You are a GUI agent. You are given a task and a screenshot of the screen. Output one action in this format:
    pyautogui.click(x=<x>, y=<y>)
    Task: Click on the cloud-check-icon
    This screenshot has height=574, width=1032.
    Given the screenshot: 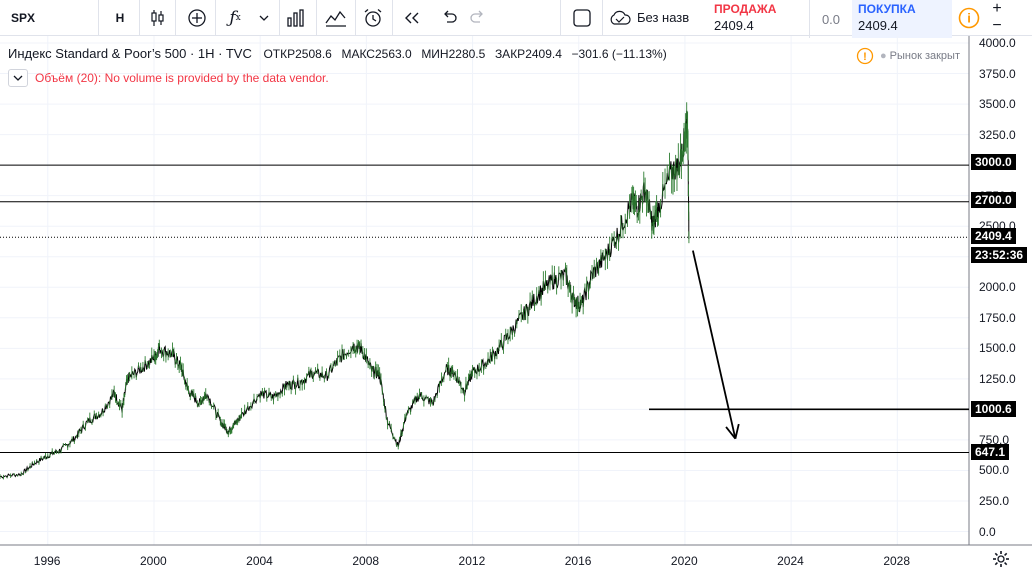 What is the action you would take?
    pyautogui.click(x=620, y=17)
    